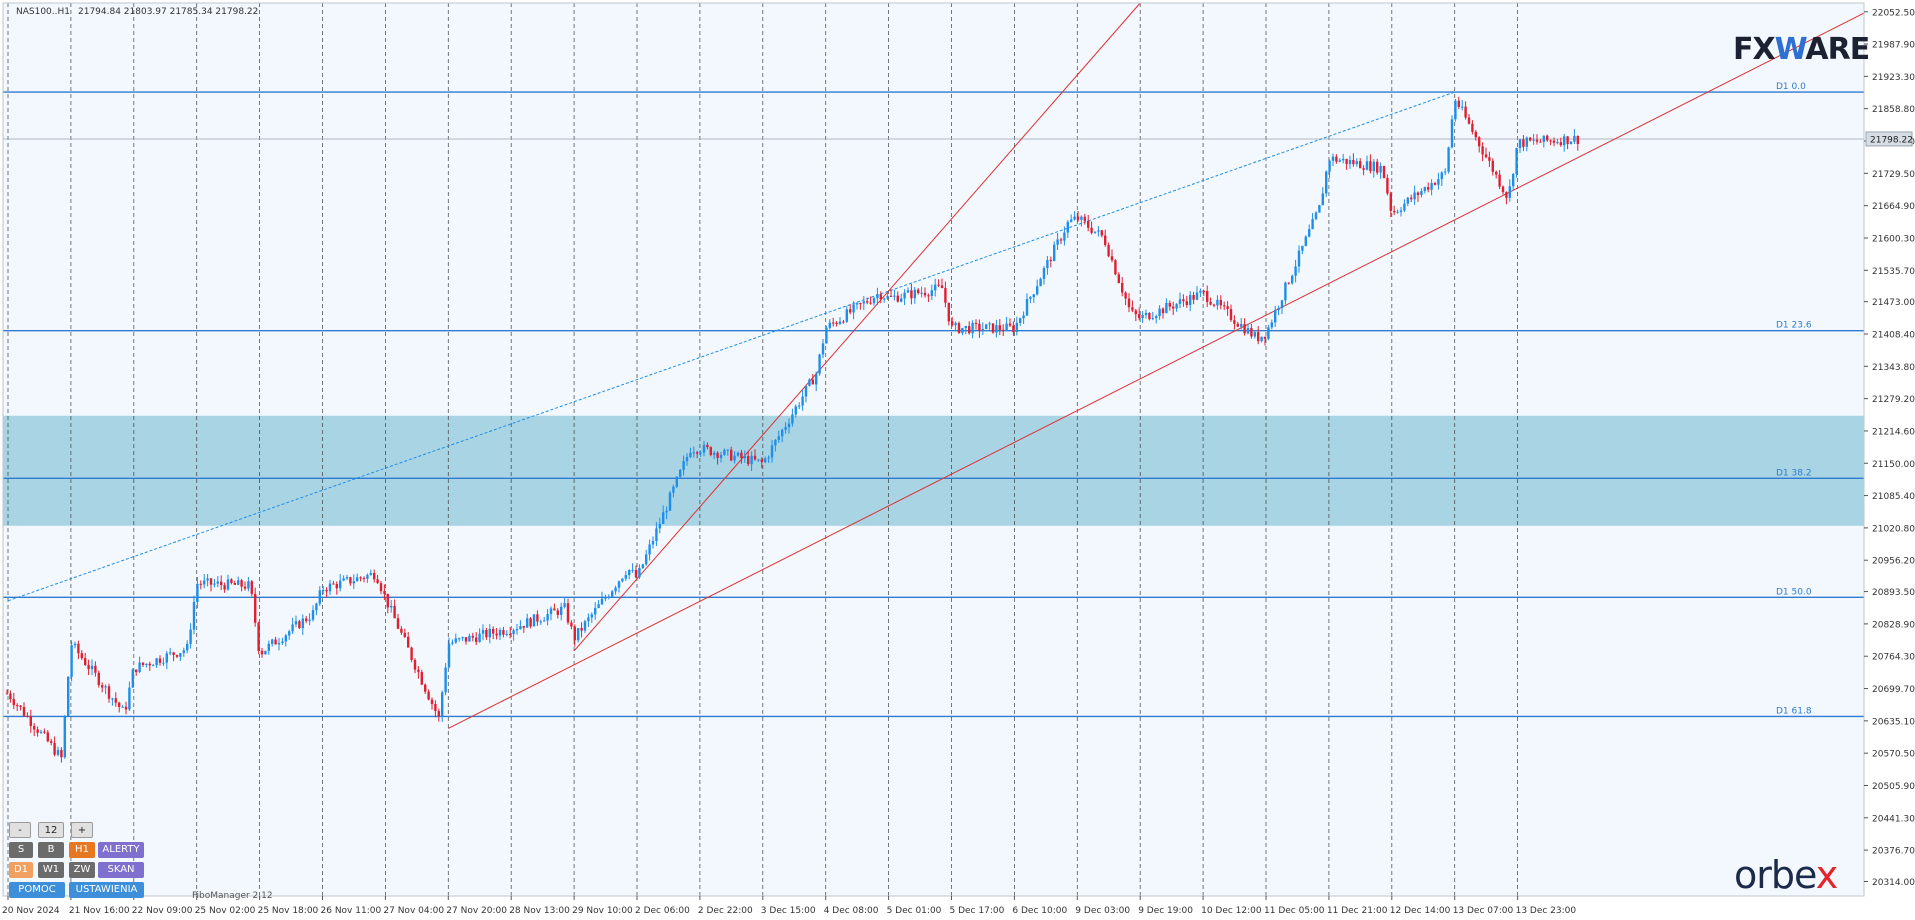 The image size is (1915, 920). I want to click on alerty-button: ALERTY, so click(121, 850).